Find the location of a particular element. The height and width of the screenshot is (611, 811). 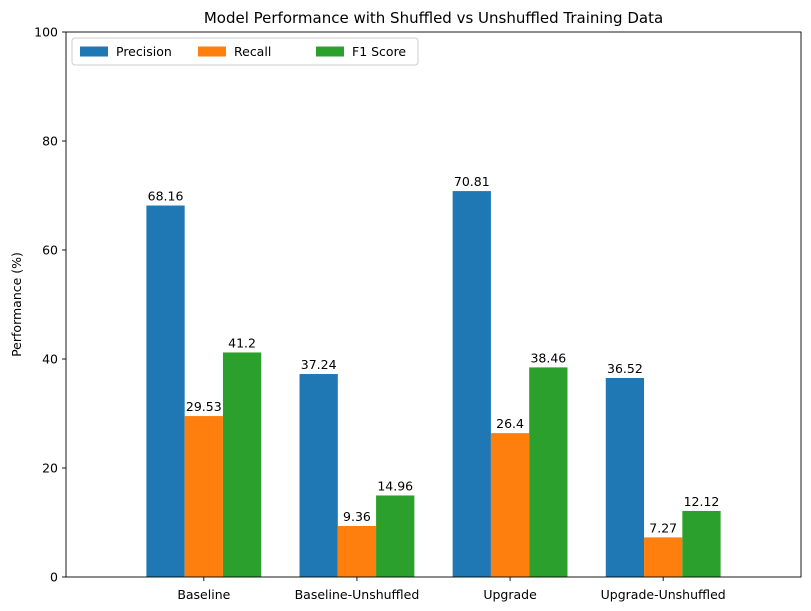

legend-label: Precision is located at coordinates (144, 51).